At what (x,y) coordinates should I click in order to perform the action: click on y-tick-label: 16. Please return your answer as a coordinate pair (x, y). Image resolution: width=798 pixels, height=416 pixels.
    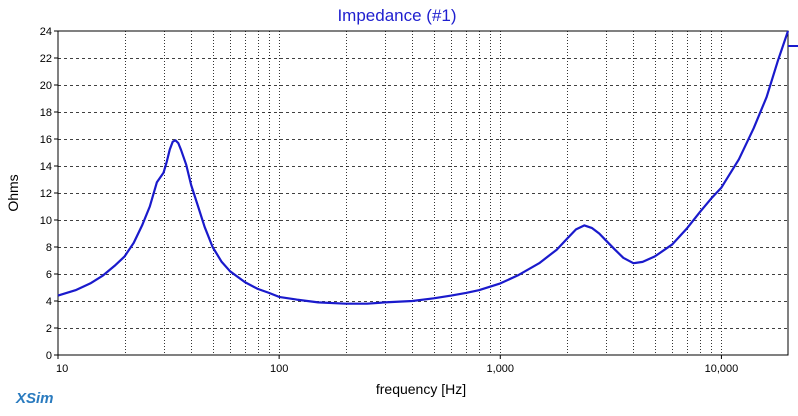
    Looking at the image, I should click on (46, 140).